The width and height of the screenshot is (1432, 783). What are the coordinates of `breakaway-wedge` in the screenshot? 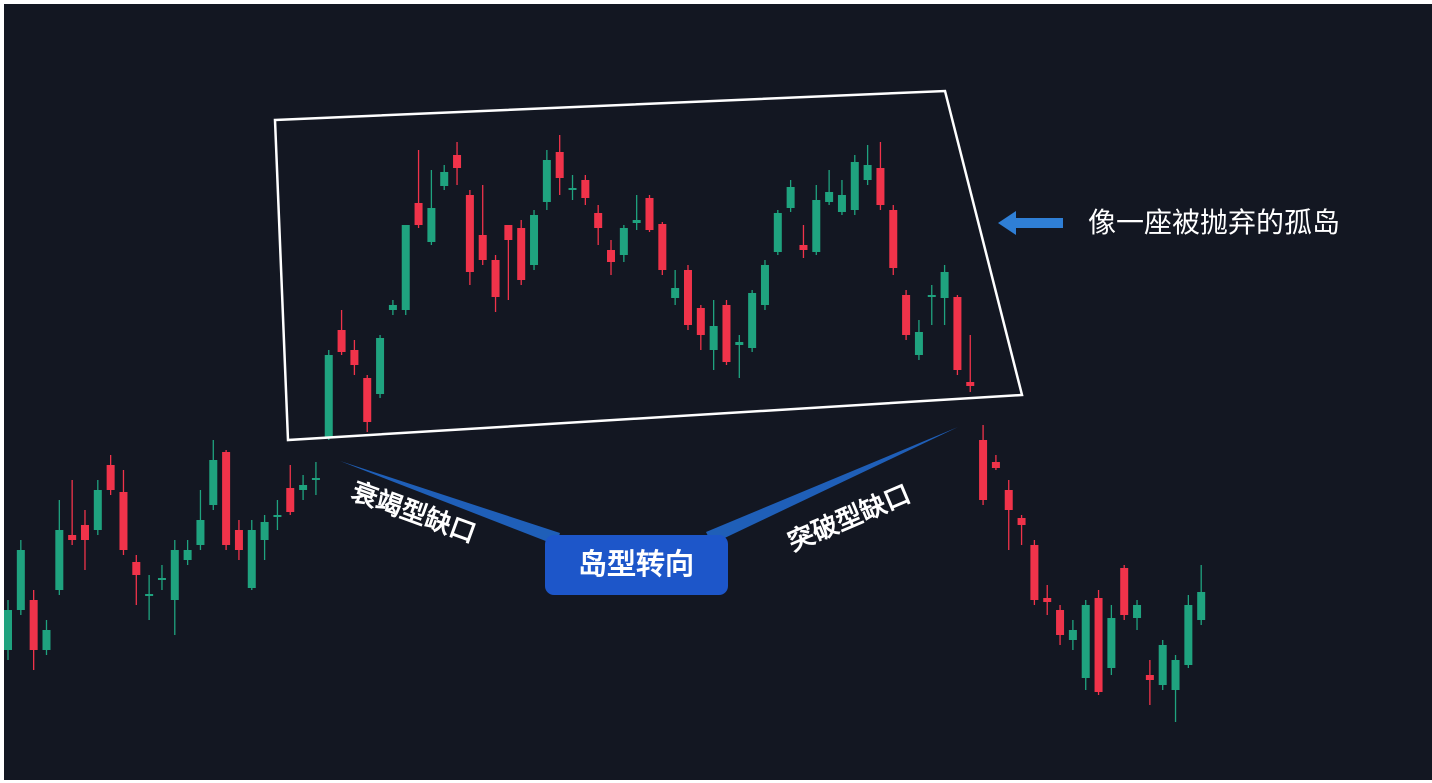 It's located at (832, 485).